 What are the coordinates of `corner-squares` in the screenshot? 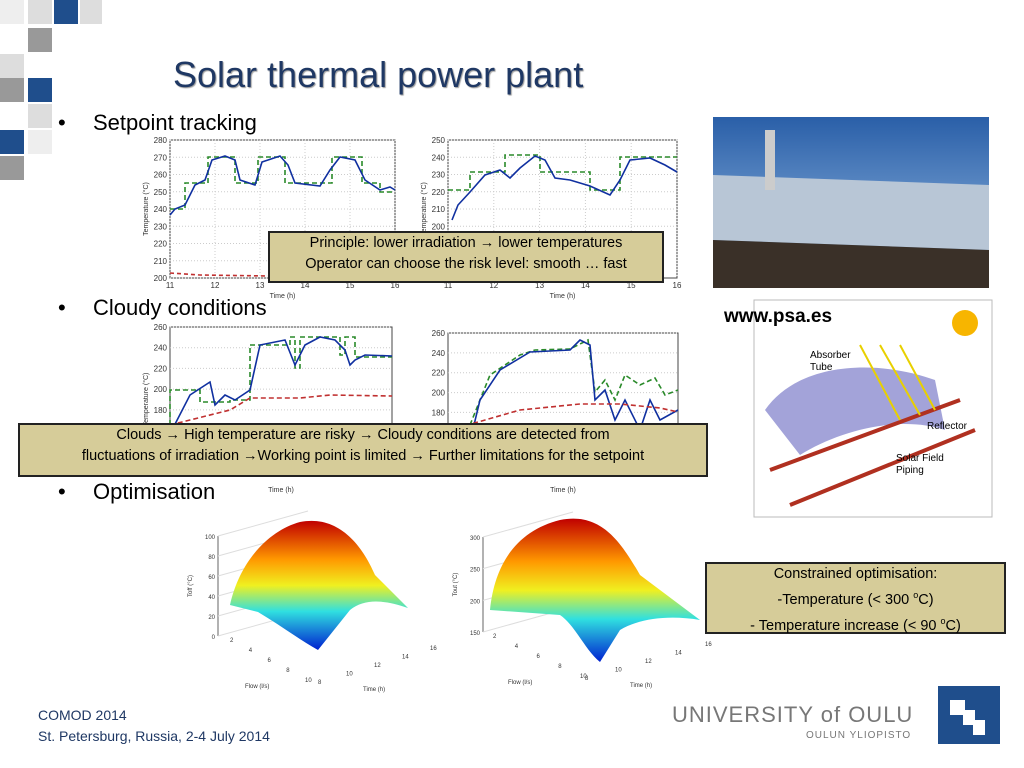 It's located at (51, 90).